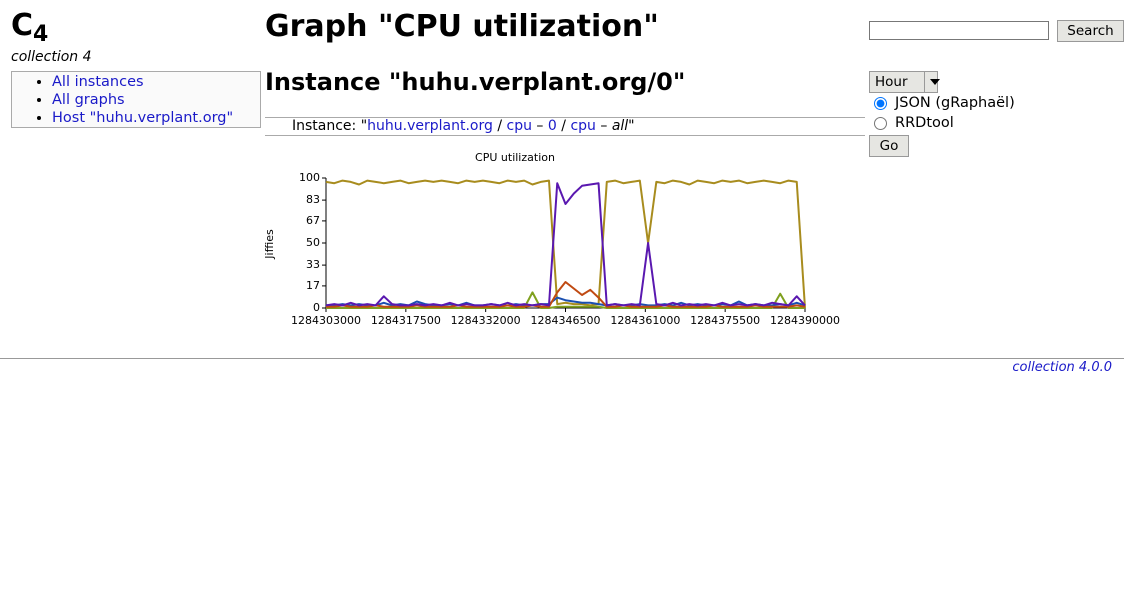 The height and width of the screenshot is (599, 1124). What do you see at coordinates (725, 320) in the screenshot?
I see `x-tick-label: 1284375500` at bounding box center [725, 320].